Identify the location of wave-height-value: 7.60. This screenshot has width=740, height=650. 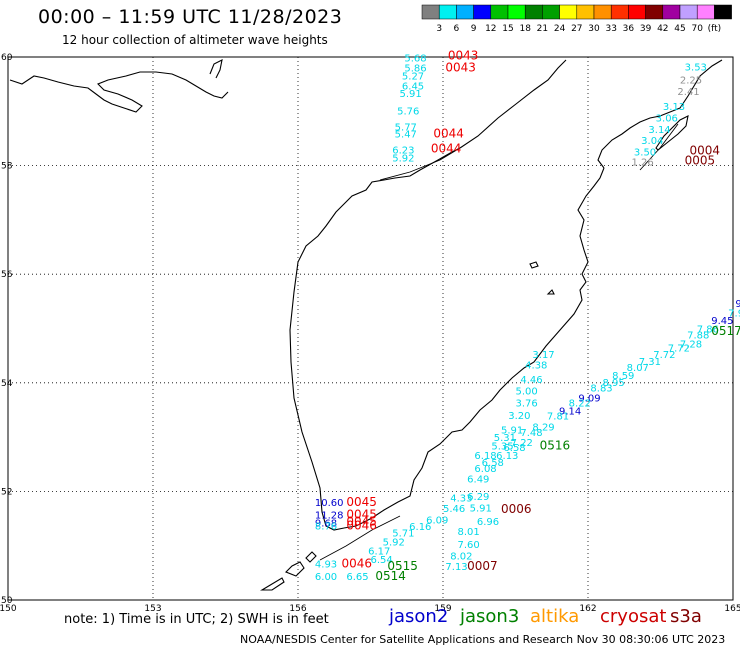
(469, 545).